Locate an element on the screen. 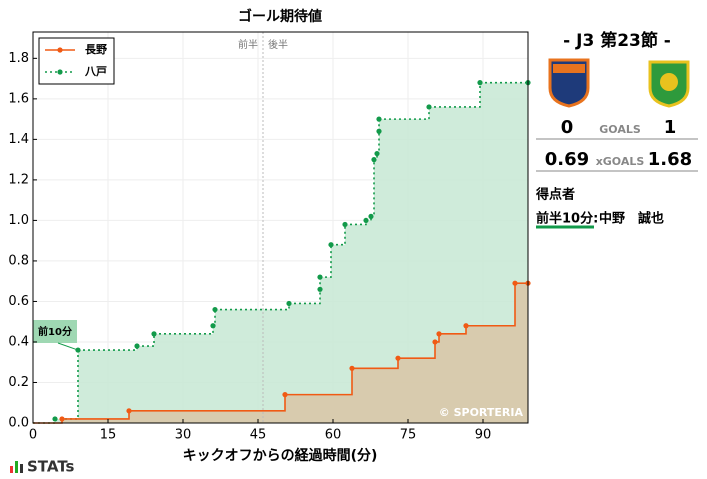 The width and height of the screenshot is (707, 479). away-xg: 1.68 is located at coordinates (670, 159).